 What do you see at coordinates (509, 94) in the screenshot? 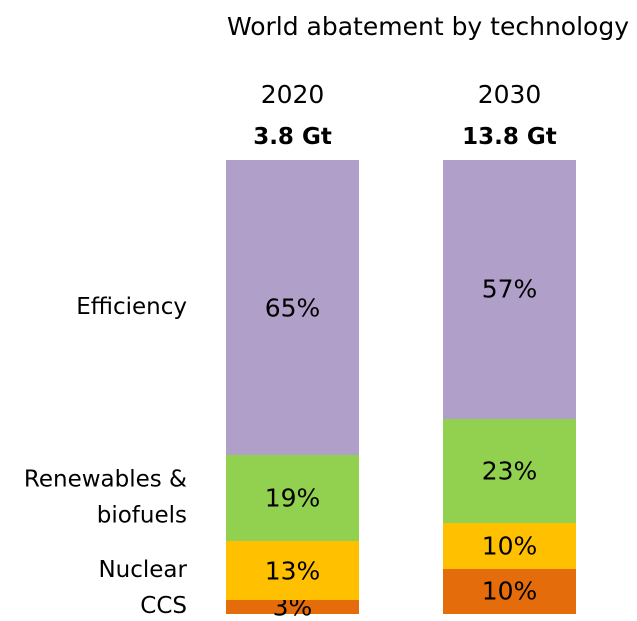
I see `category-label: 2030` at bounding box center [509, 94].